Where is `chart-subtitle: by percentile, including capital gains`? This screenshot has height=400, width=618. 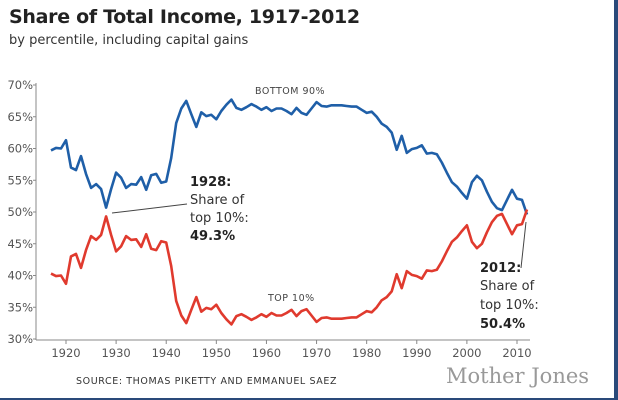 chart-subtitle: by percentile, including capital gains is located at coordinates (129, 40).